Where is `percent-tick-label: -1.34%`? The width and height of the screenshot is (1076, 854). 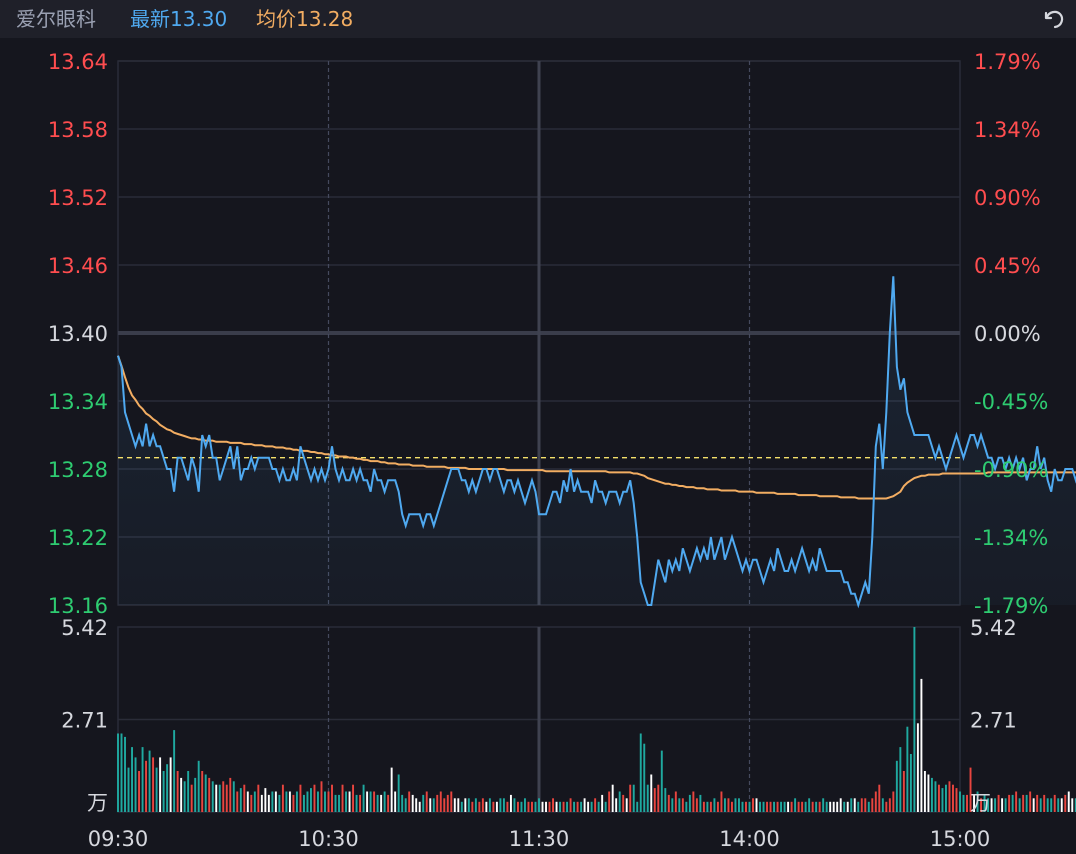 percent-tick-label: -1.34% is located at coordinates (1011, 538).